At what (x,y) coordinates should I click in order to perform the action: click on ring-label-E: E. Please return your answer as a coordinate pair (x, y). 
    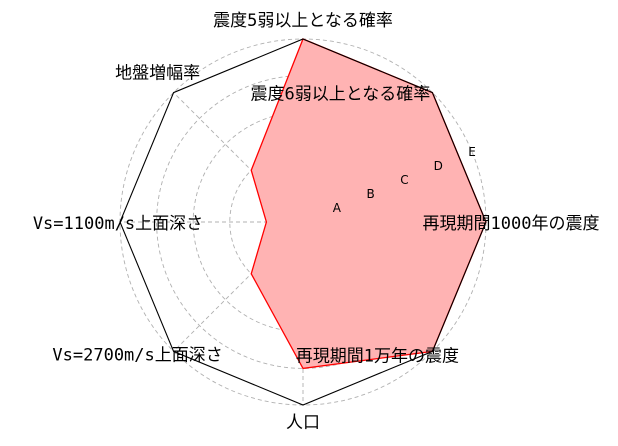
    Looking at the image, I should click on (472, 152).